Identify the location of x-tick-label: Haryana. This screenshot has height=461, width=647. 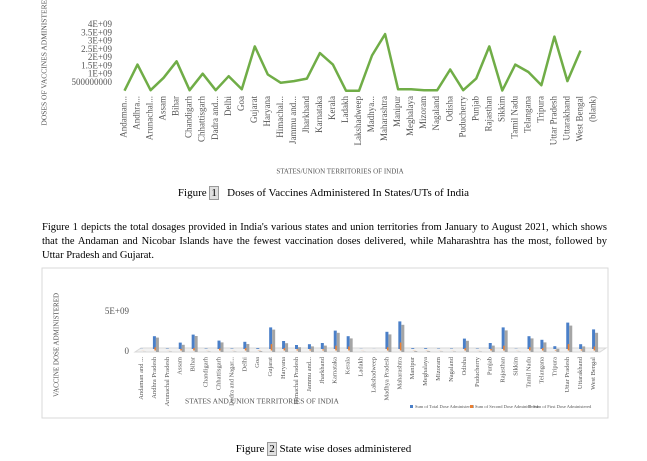
(267, 111).